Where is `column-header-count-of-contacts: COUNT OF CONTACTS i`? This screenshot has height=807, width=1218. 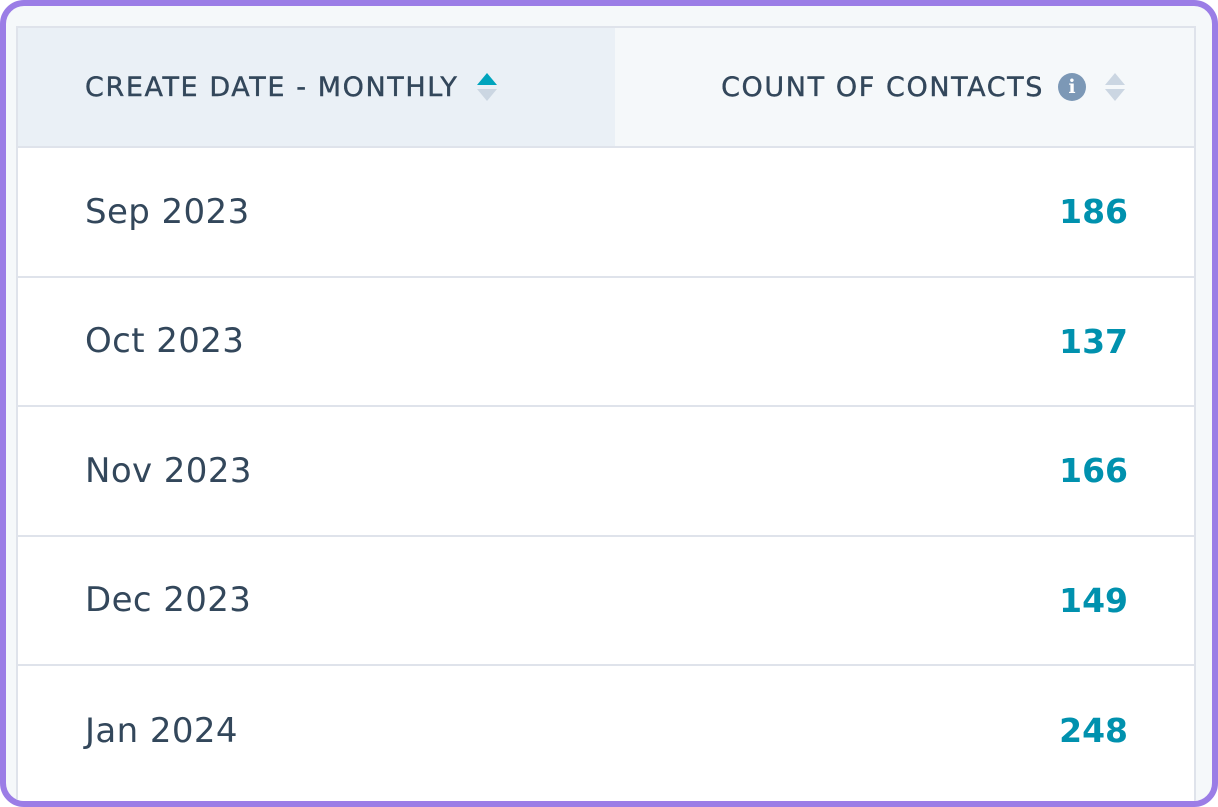 column-header-count-of-contacts: COUNT OF CONTACTS i is located at coordinates (904, 87).